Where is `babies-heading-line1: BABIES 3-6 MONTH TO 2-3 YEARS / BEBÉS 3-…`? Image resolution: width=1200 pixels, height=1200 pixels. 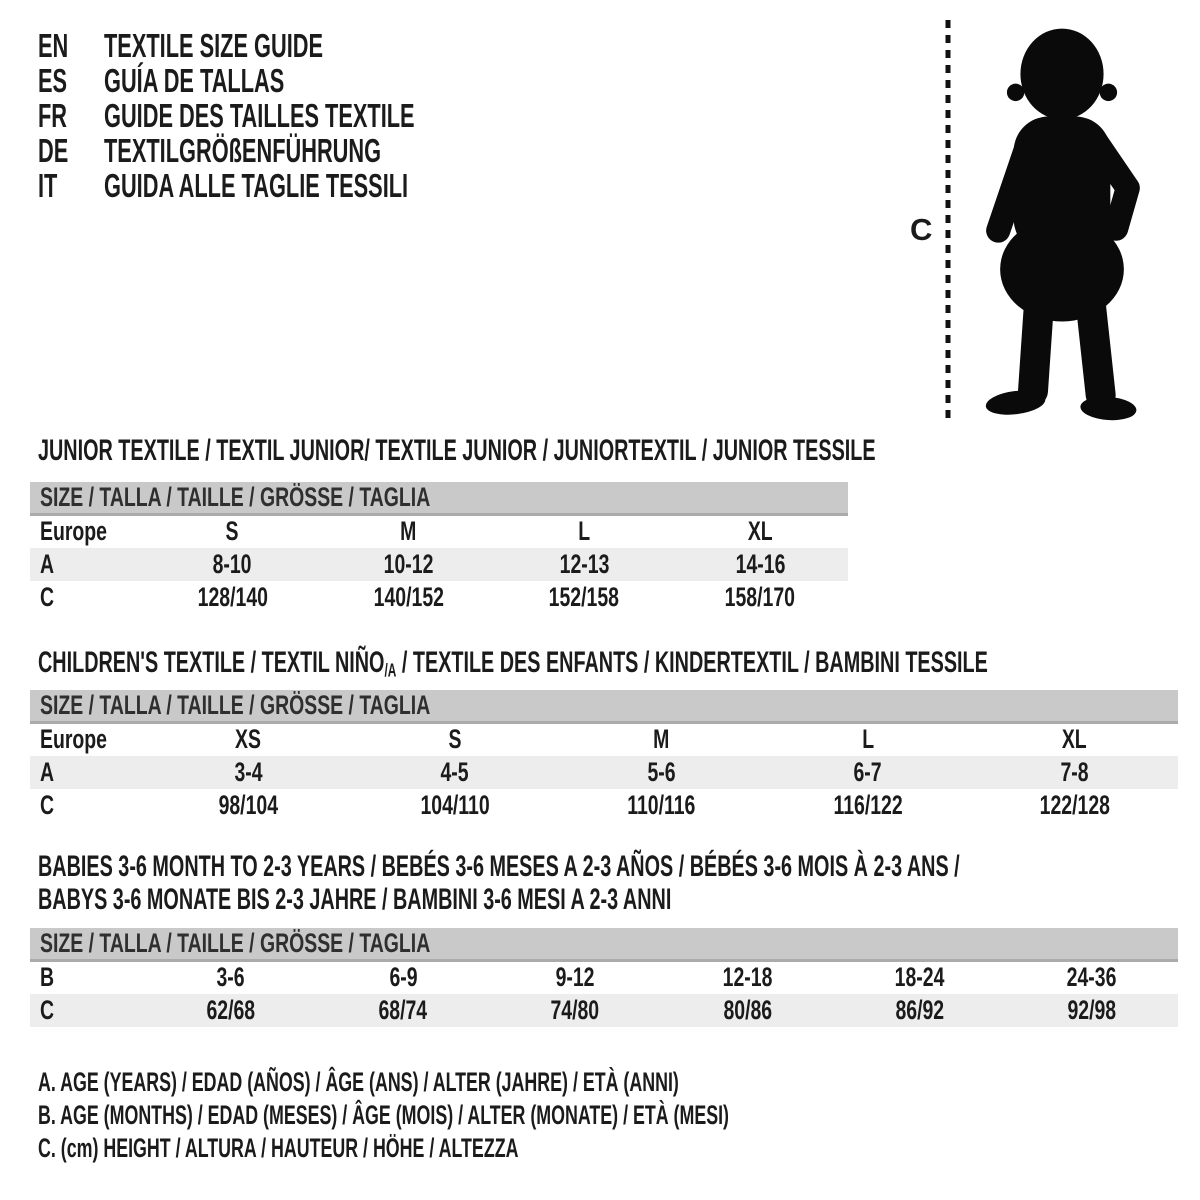 babies-heading-line1: BABIES 3-6 MONTH TO 2-3 YEARS / BEBÉS 3-… is located at coordinates (499, 866).